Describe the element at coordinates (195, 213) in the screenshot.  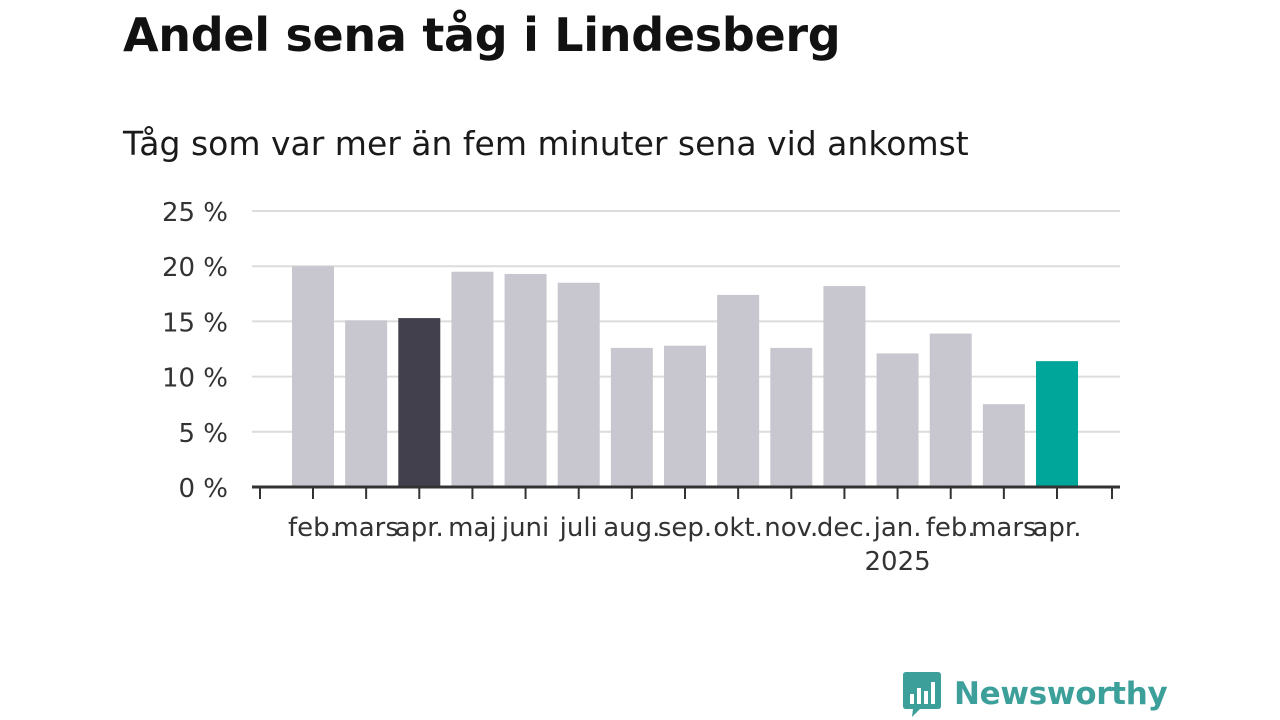
I see `y-tick-label: 25 %` at that location.